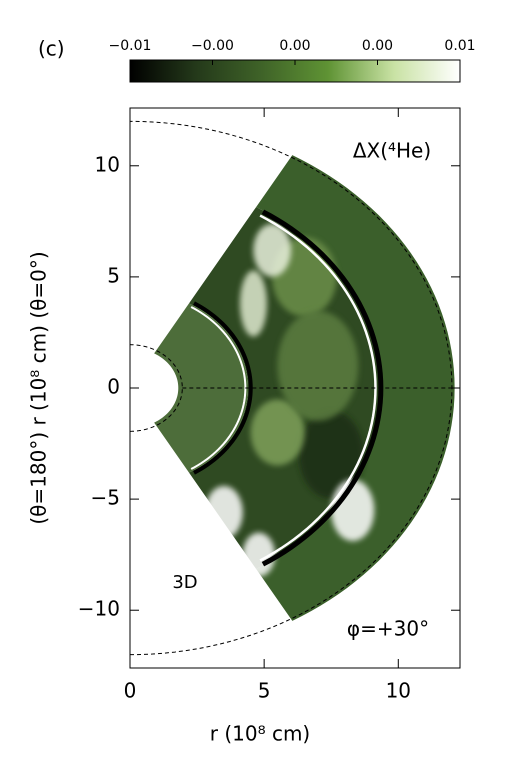 This screenshot has height=769, width=525. I want to click on panel-label: (c), so click(51, 49).